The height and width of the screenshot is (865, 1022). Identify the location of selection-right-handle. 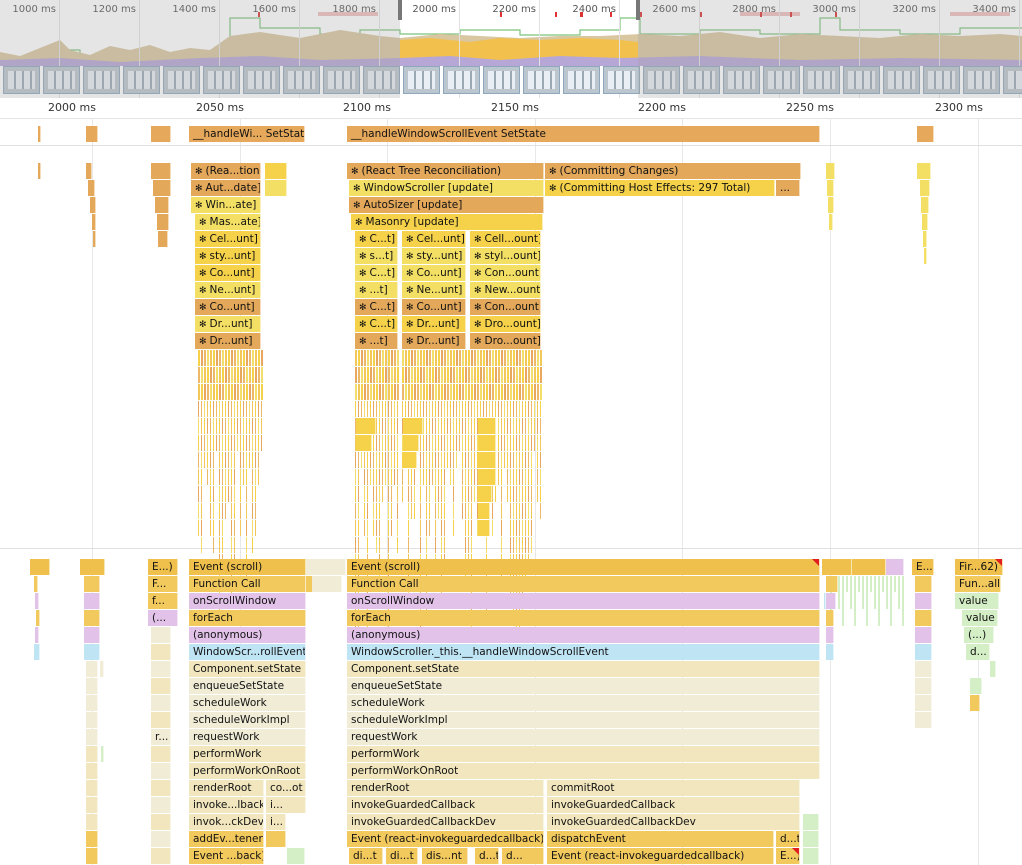
(638, 10).